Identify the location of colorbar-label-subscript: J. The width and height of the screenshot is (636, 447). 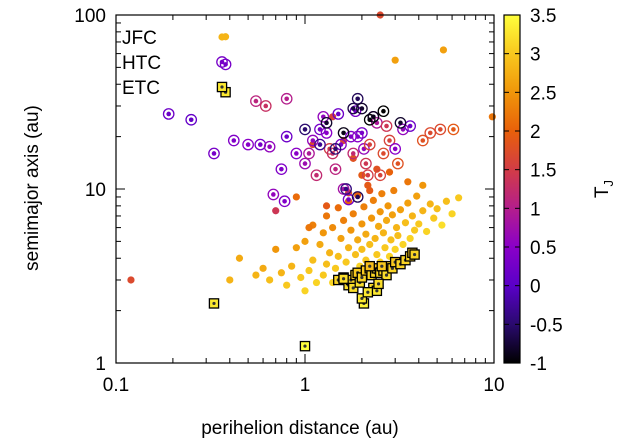
(608, 183).